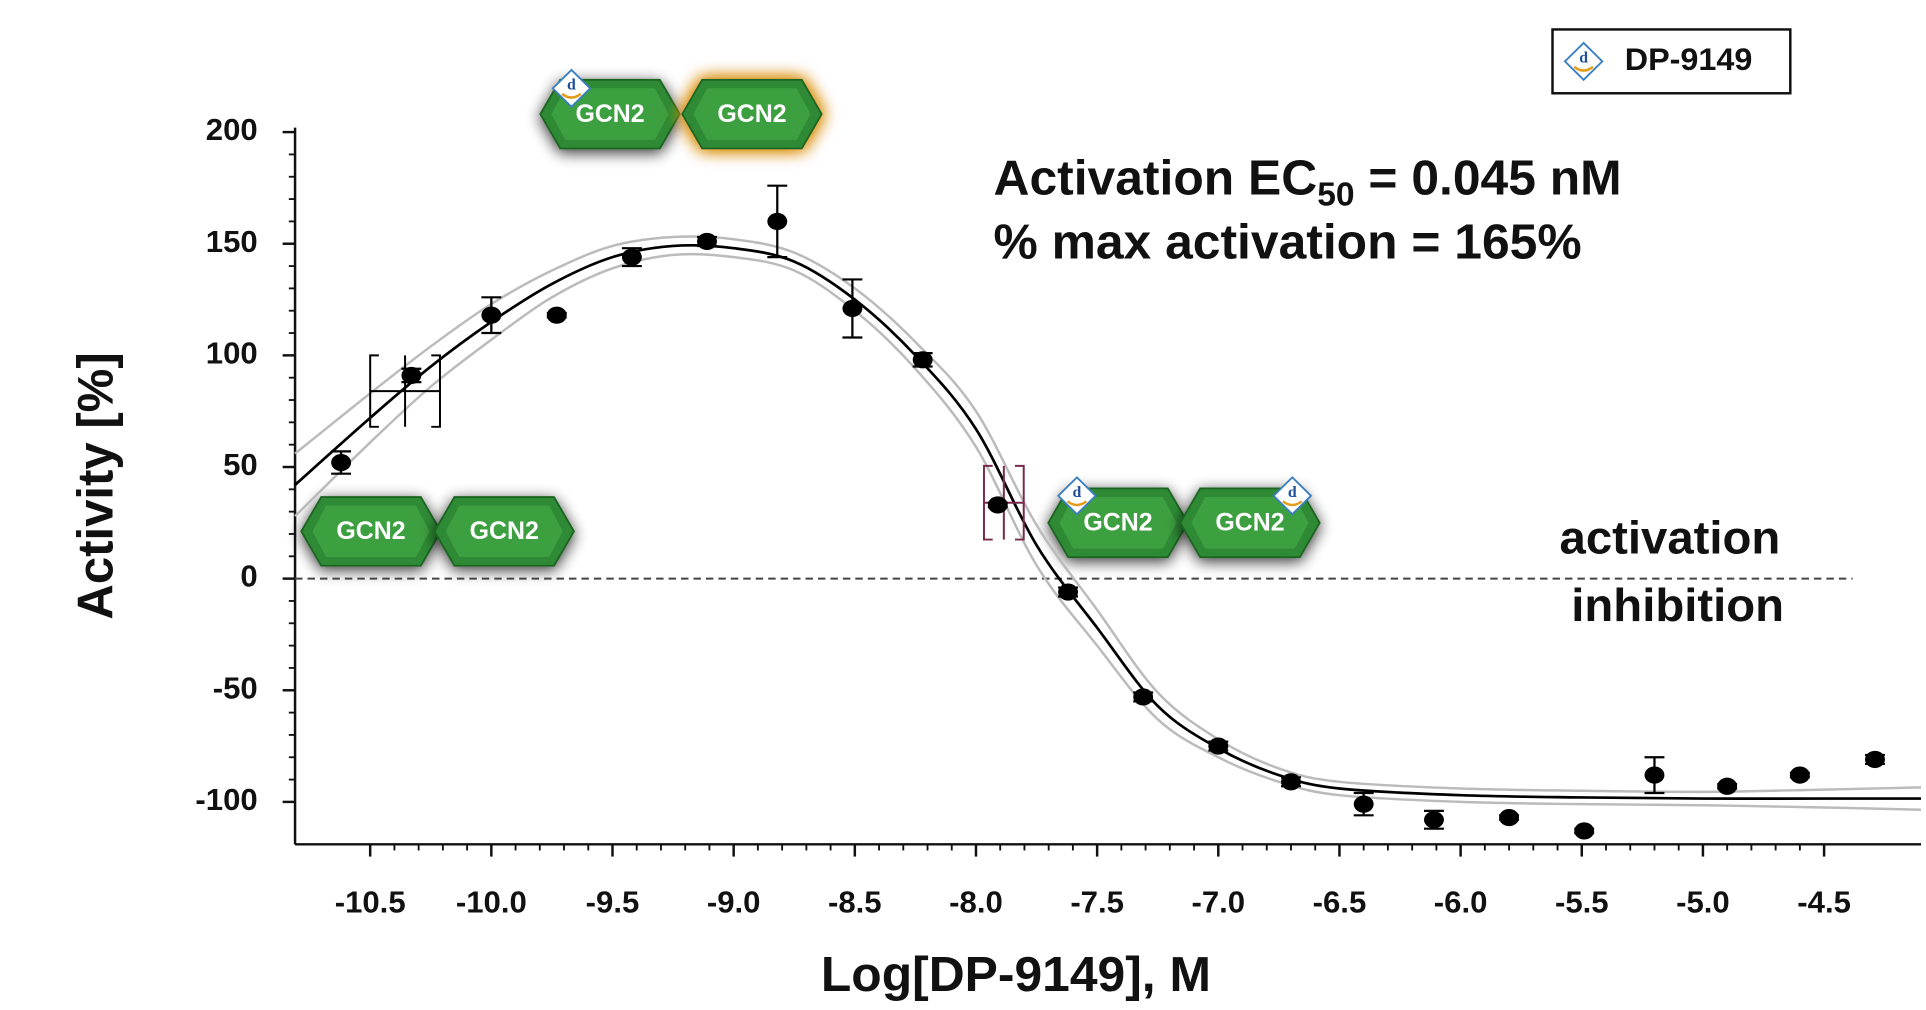 The height and width of the screenshot is (1010, 1926). I want to click on ec50-annotation: Activation EC50 = 0.045 nM, so click(1308, 182).